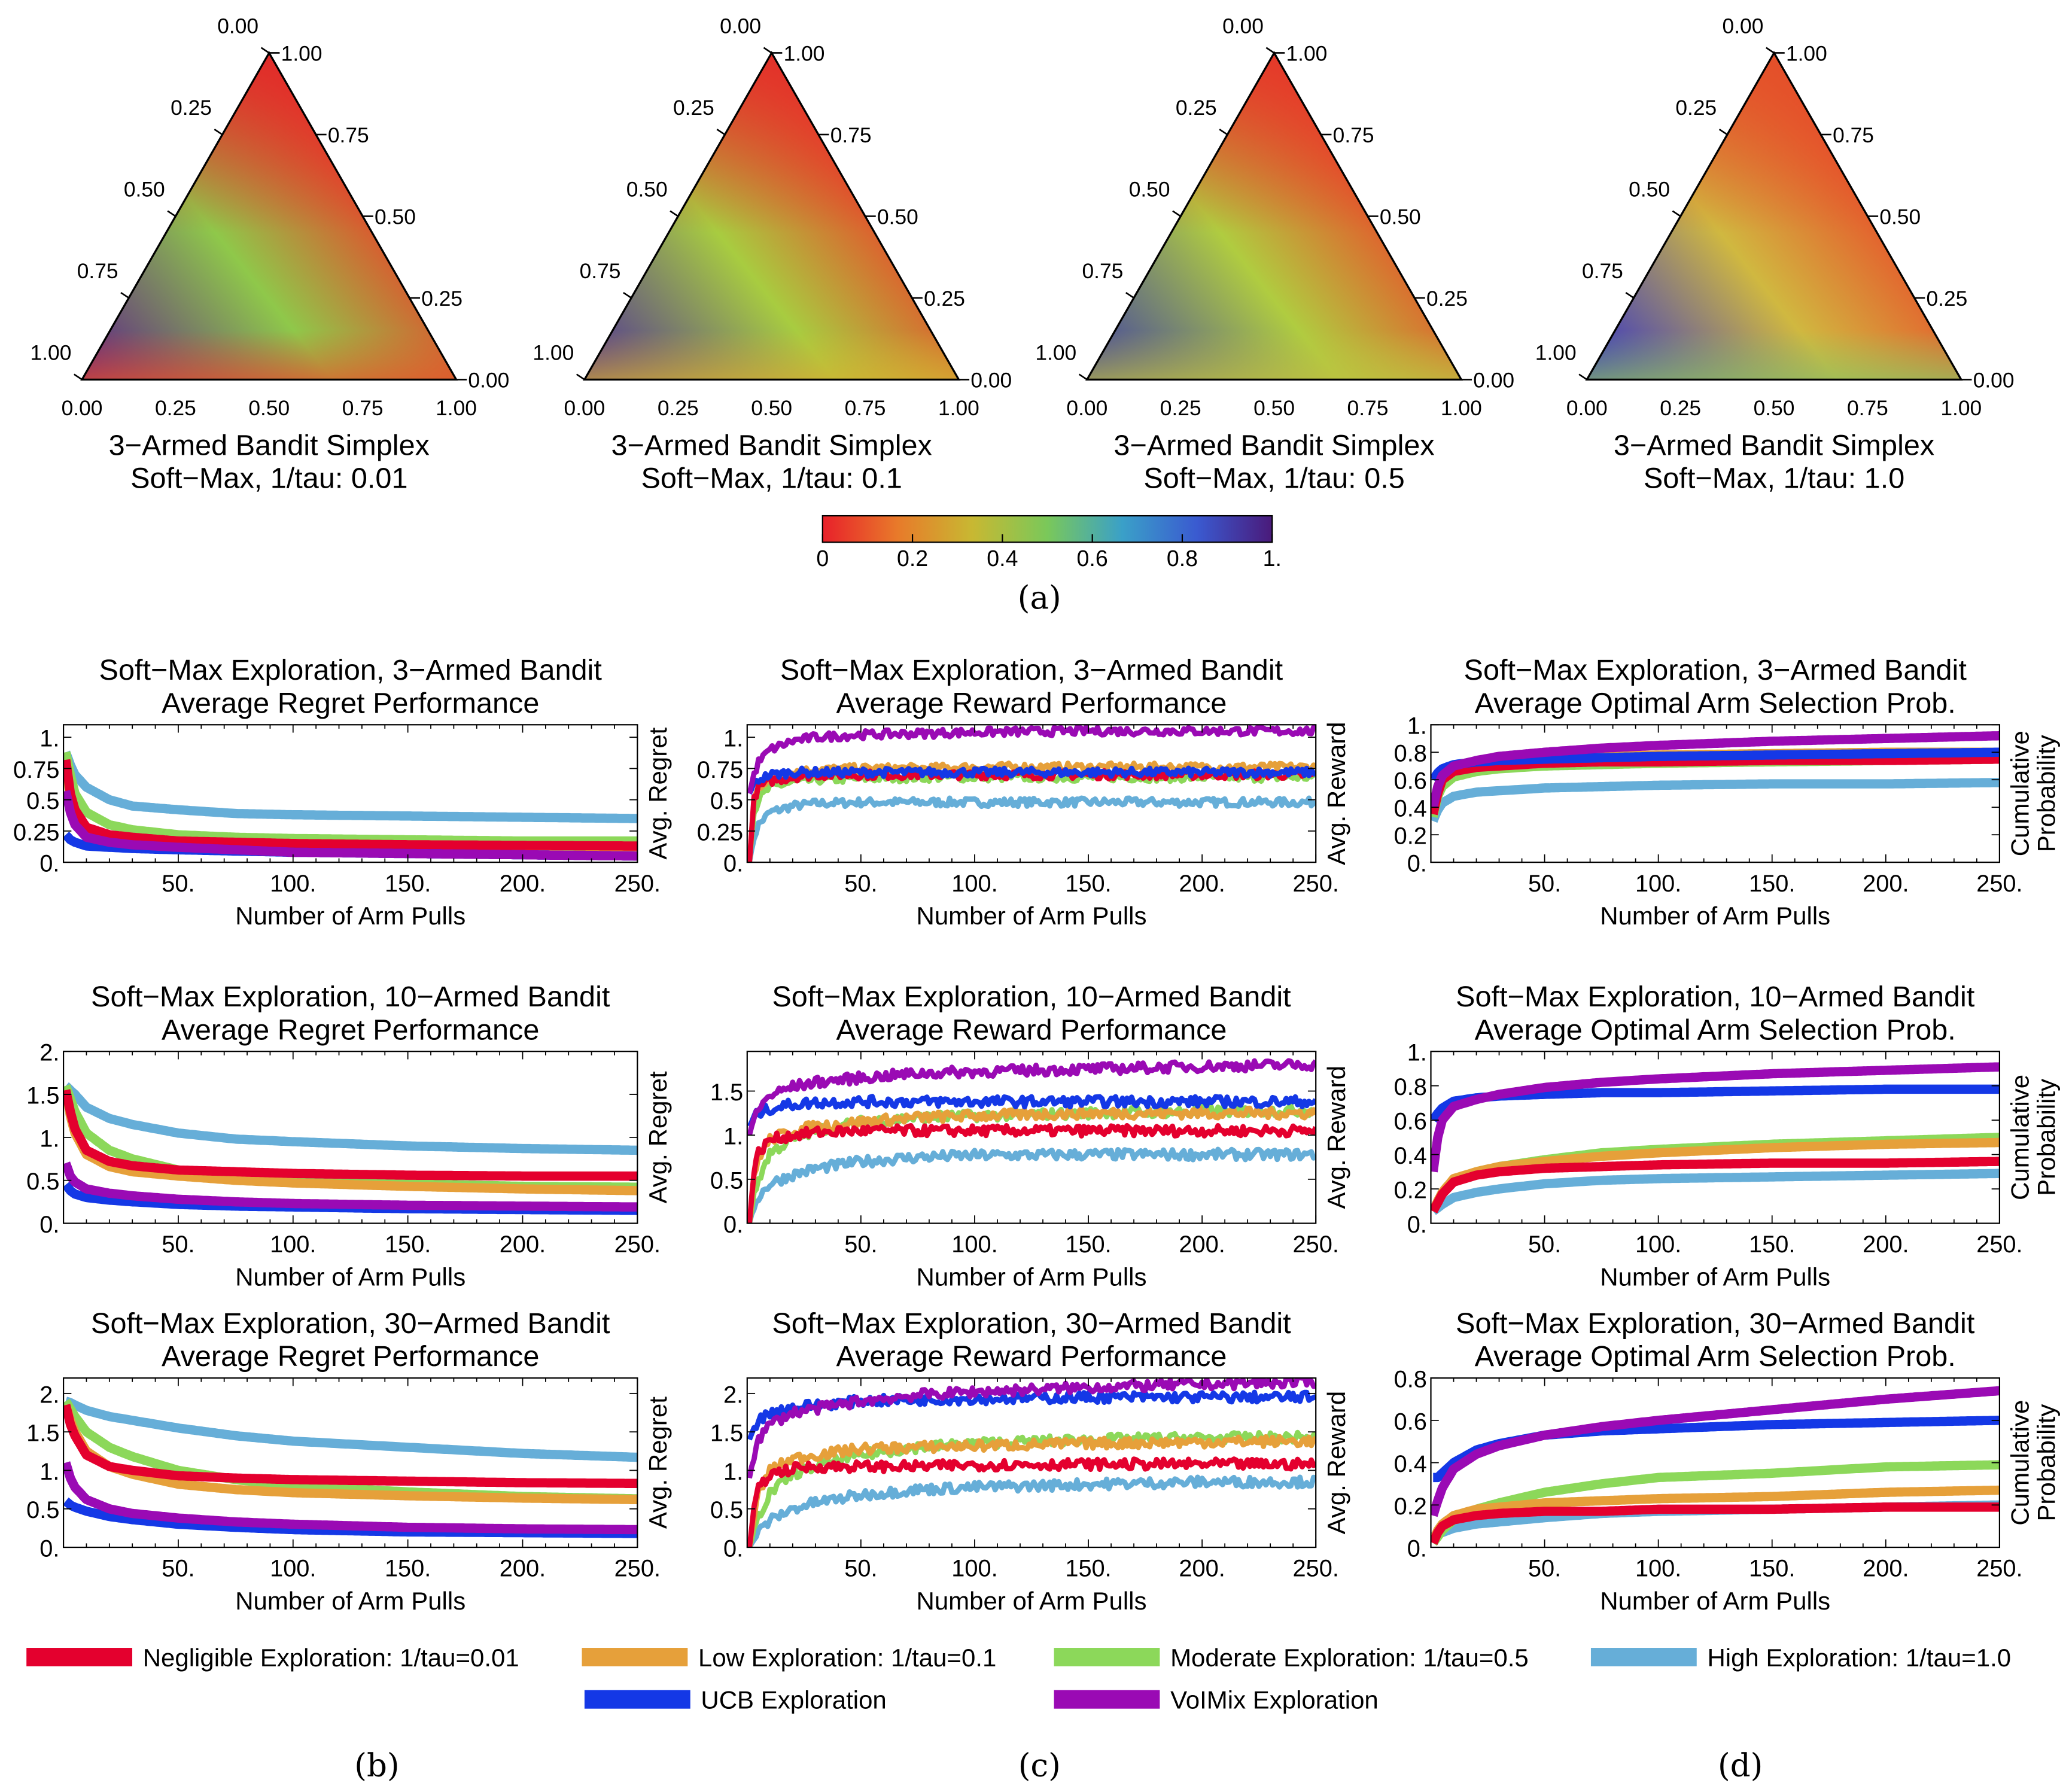 Image resolution: width=2063 pixels, height=1792 pixels. What do you see at coordinates (2020, 1463) in the screenshot?
I see `y-axis-label: Cumulative` at bounding box center [2020, 1463].